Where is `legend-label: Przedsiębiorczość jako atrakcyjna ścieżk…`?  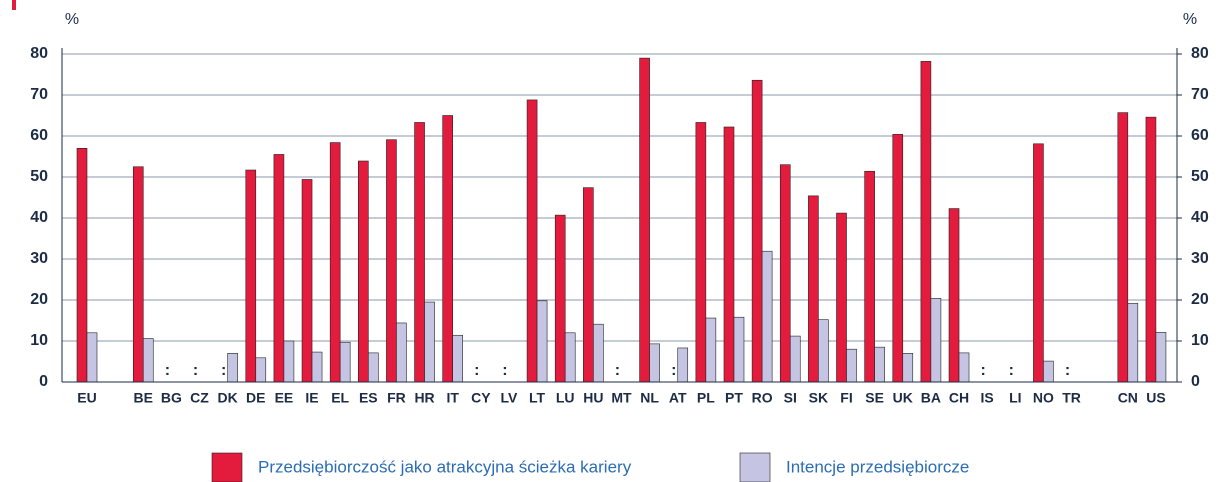 legend-label: Przedsiębiorczość jako atrakcyjna ścieżk… is located at coordinates (445, 466).